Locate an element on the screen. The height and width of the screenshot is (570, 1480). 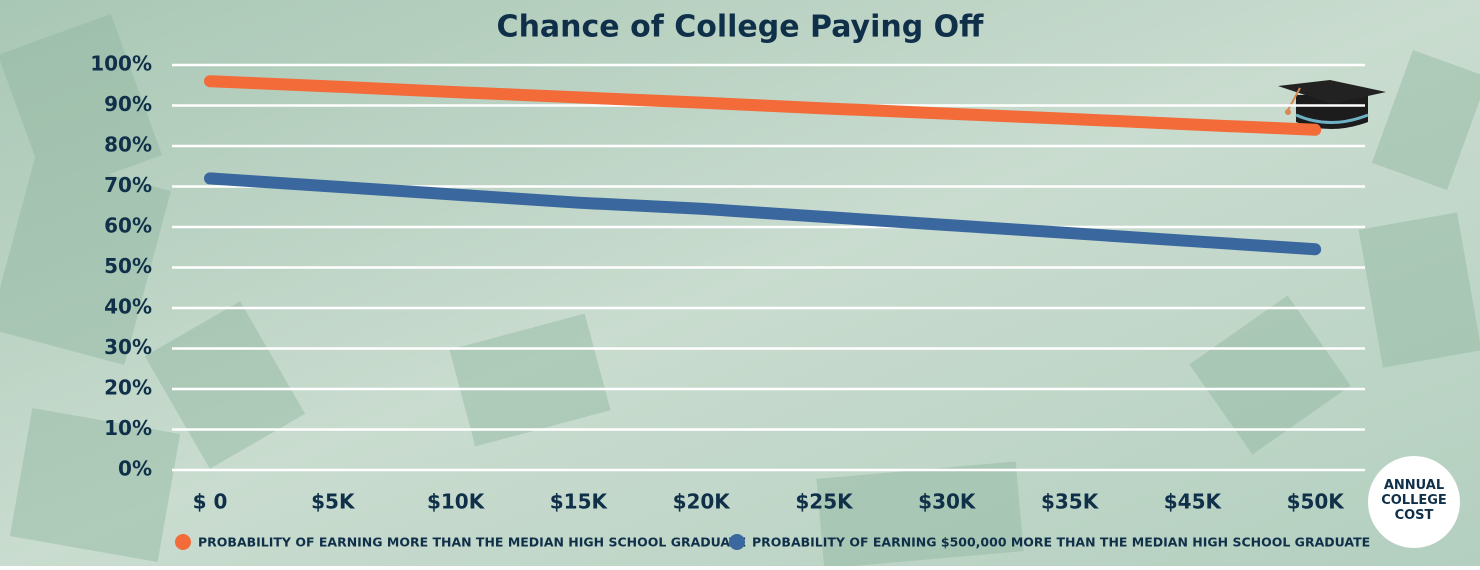
x-axis-label-box: ANNUAL COLLEGE COST is located at coordinates (1414, 500).